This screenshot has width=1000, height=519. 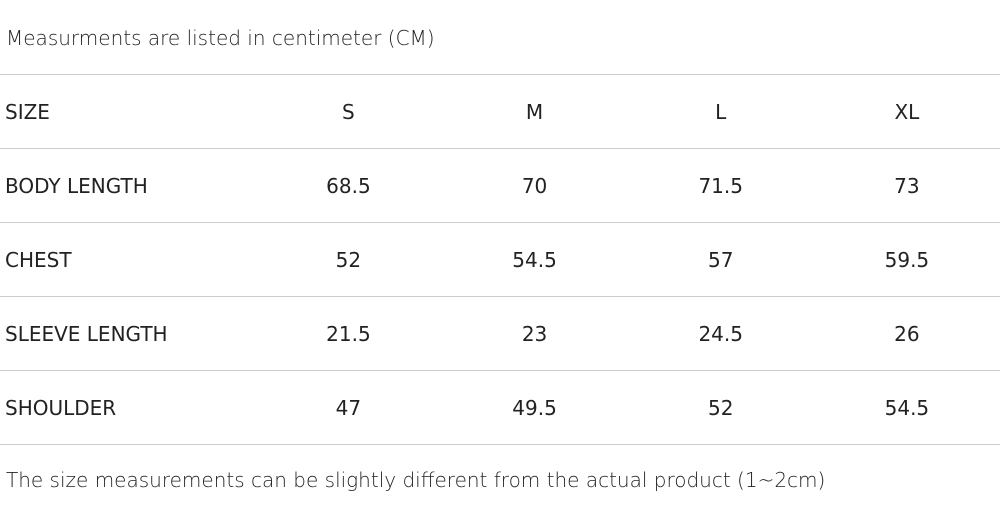 I want to click on table-cell: 57, so click(x=720, y=259).